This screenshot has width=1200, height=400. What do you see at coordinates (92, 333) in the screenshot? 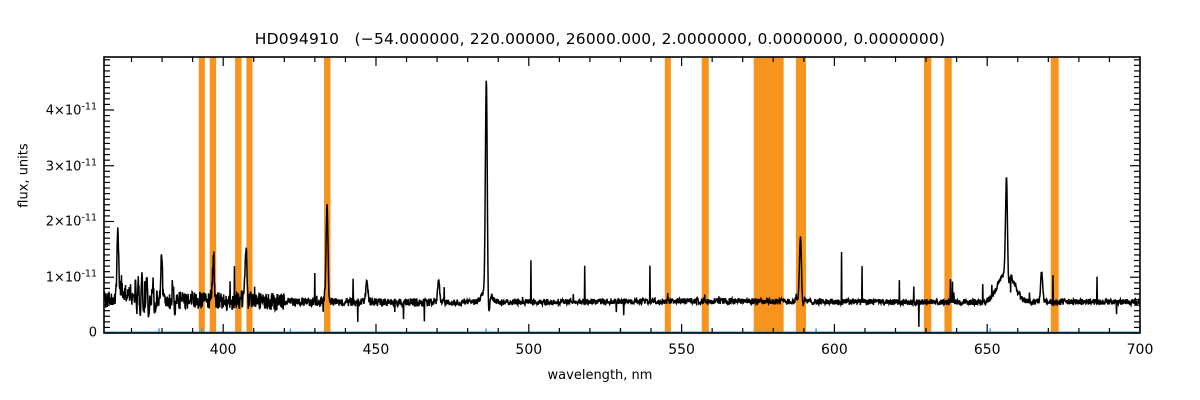
I see `y-tick-label-0: 0` at bounding box center [92, 333].